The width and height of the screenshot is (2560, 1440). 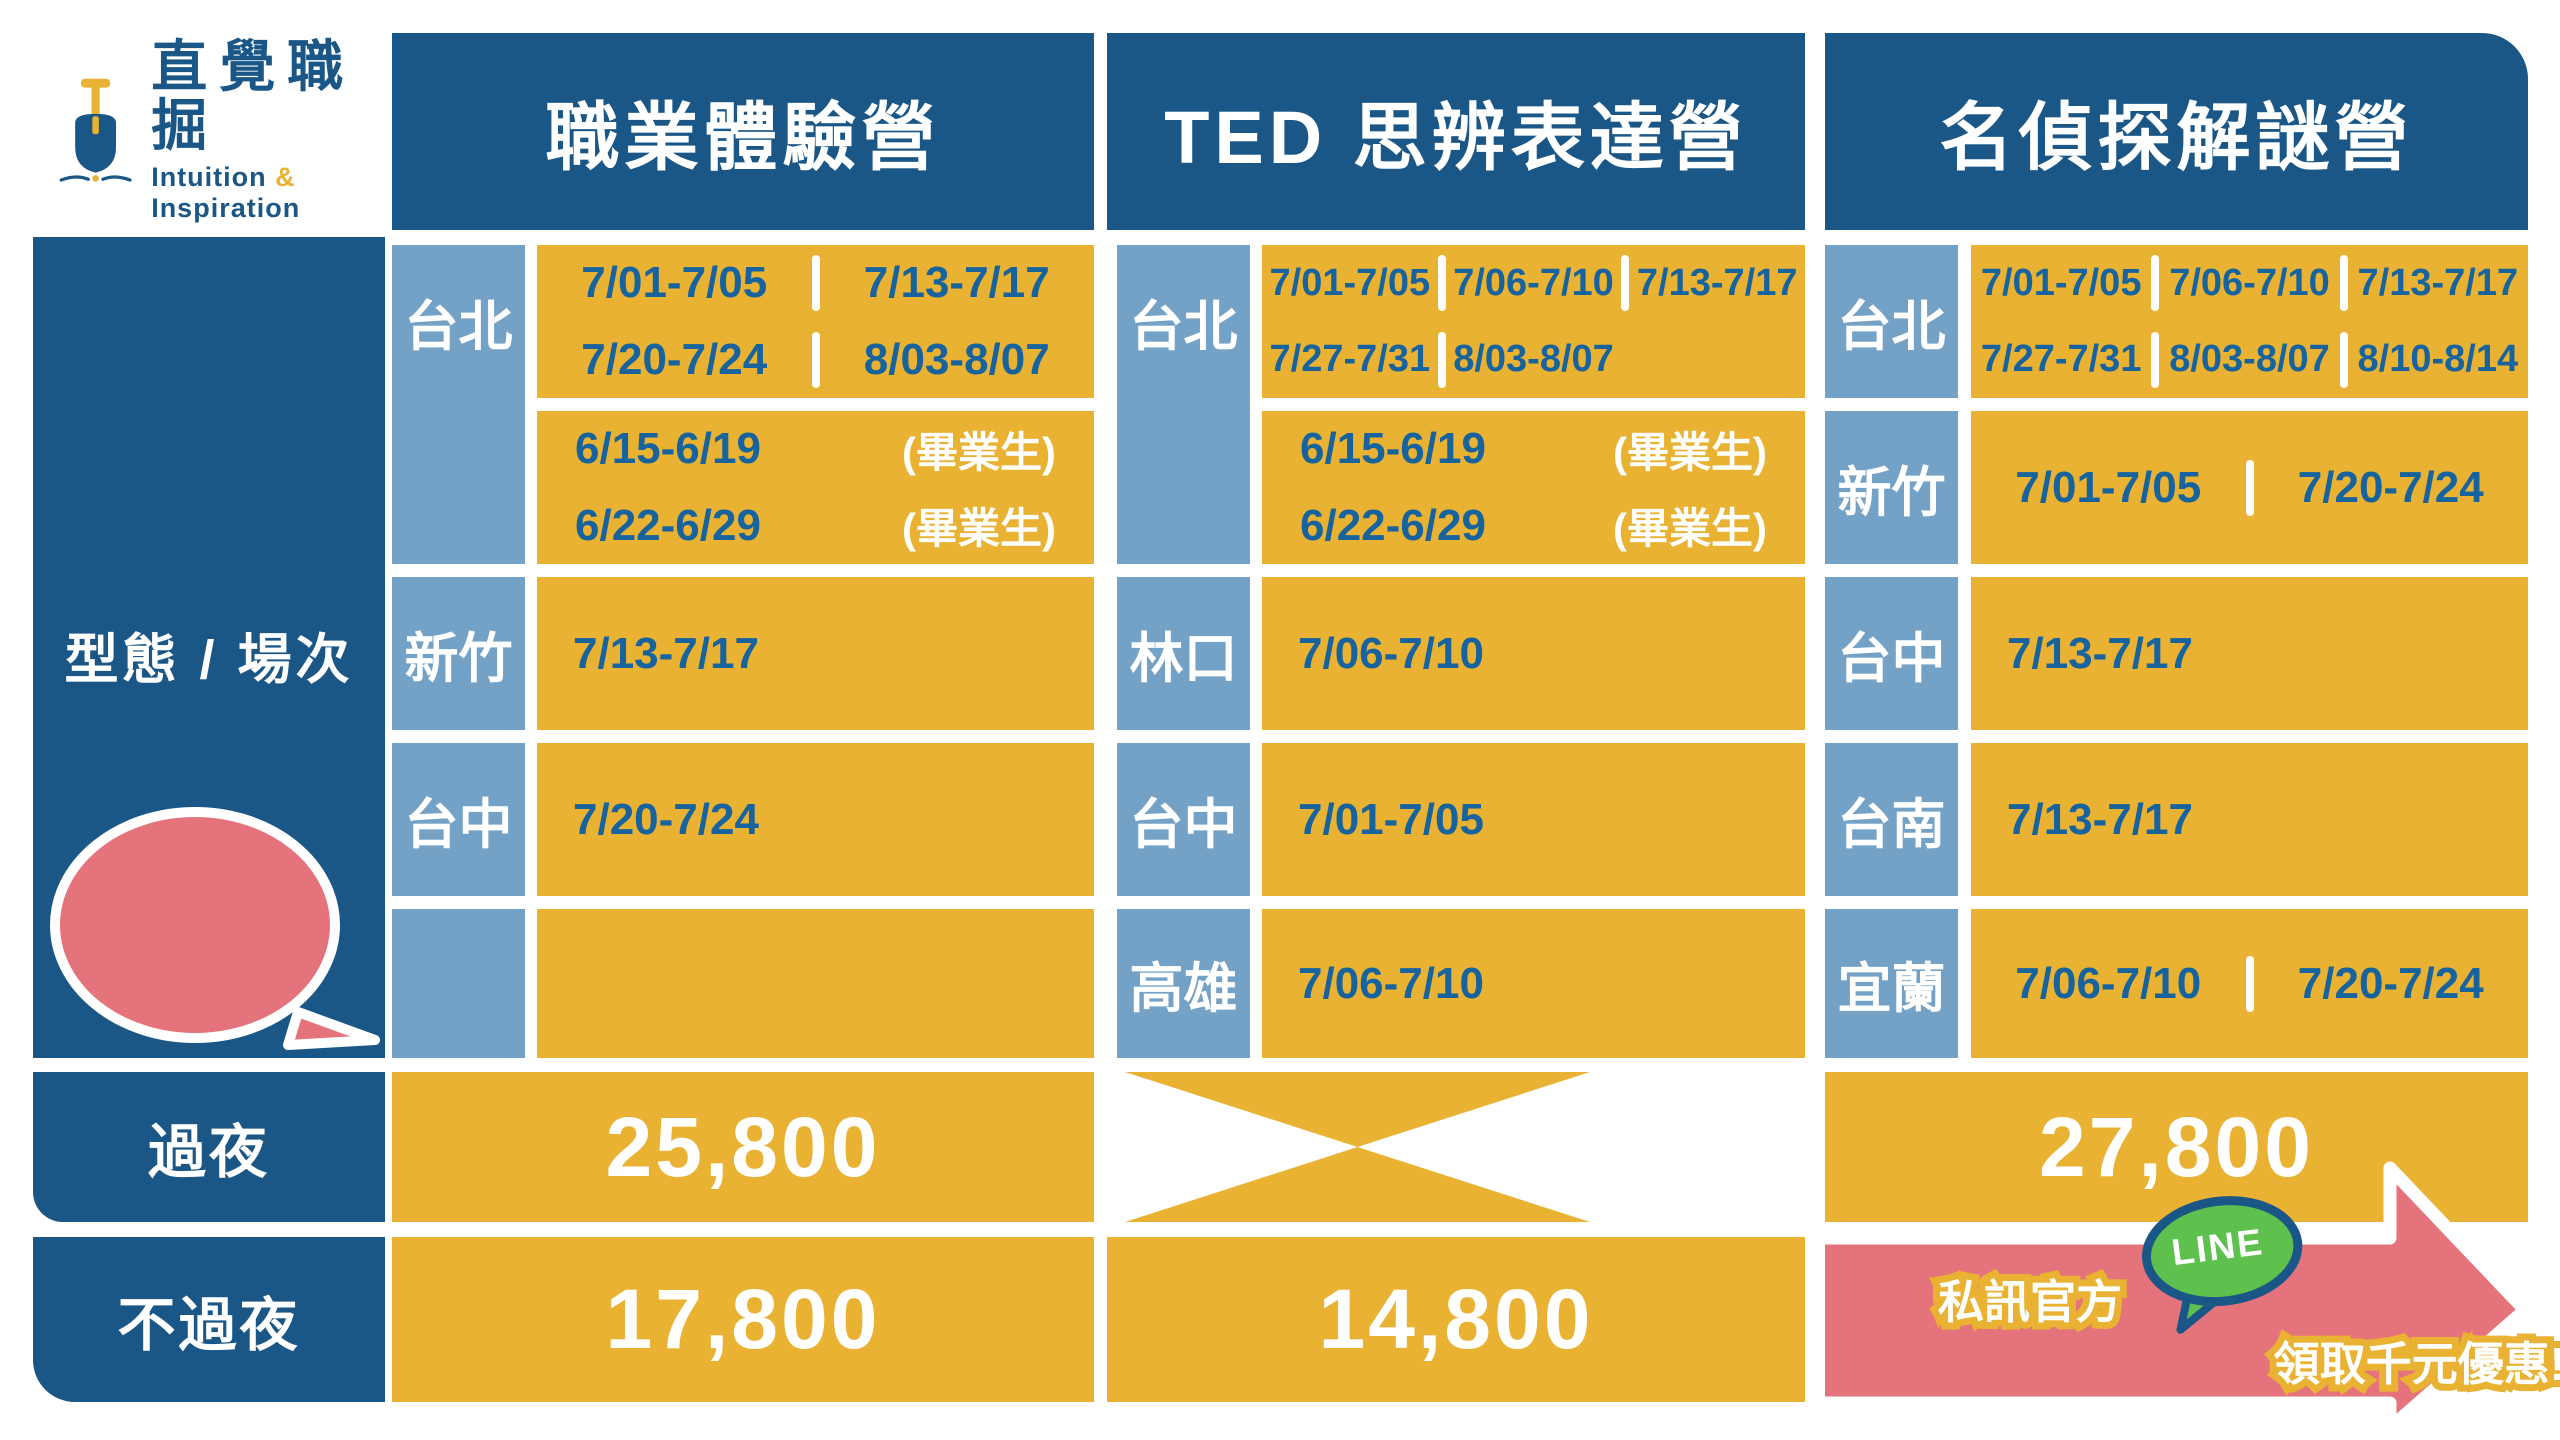 I want to click on dates-ted-taichung: 7/01-7/05, so click(x=1533, y=819).